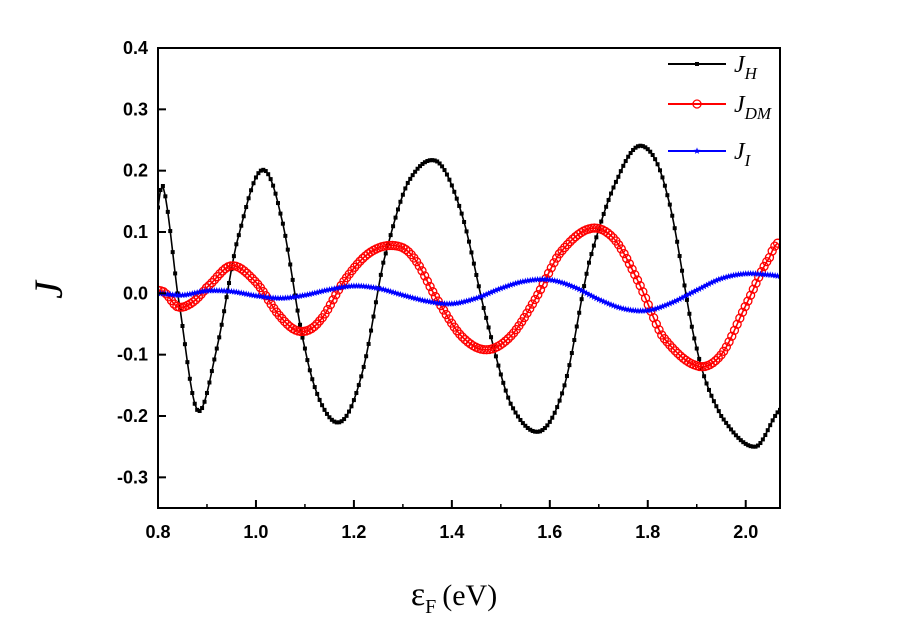 The height and width of the screenshot is (642, 913). I want to click on x-tick-label: 1.8, so click(647, 532).